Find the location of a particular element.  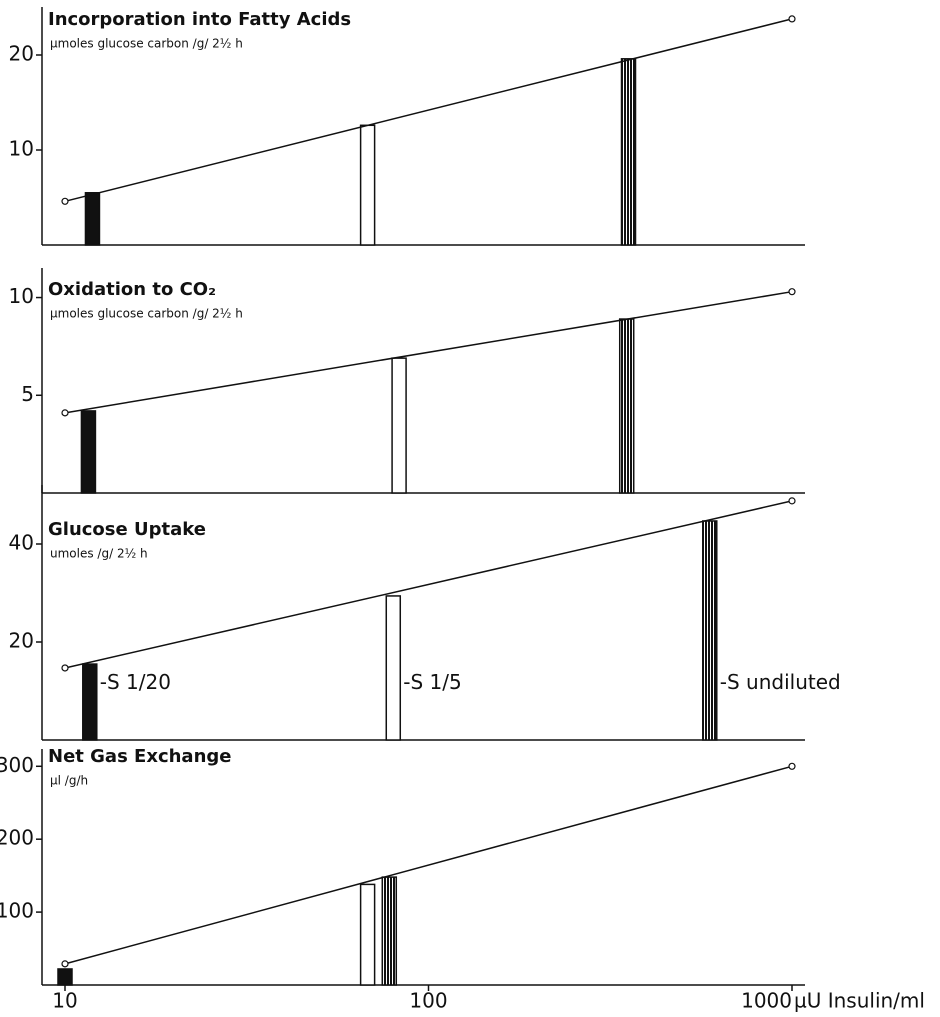

x-tick-label: 100 is located at coordinates (428, 1001).